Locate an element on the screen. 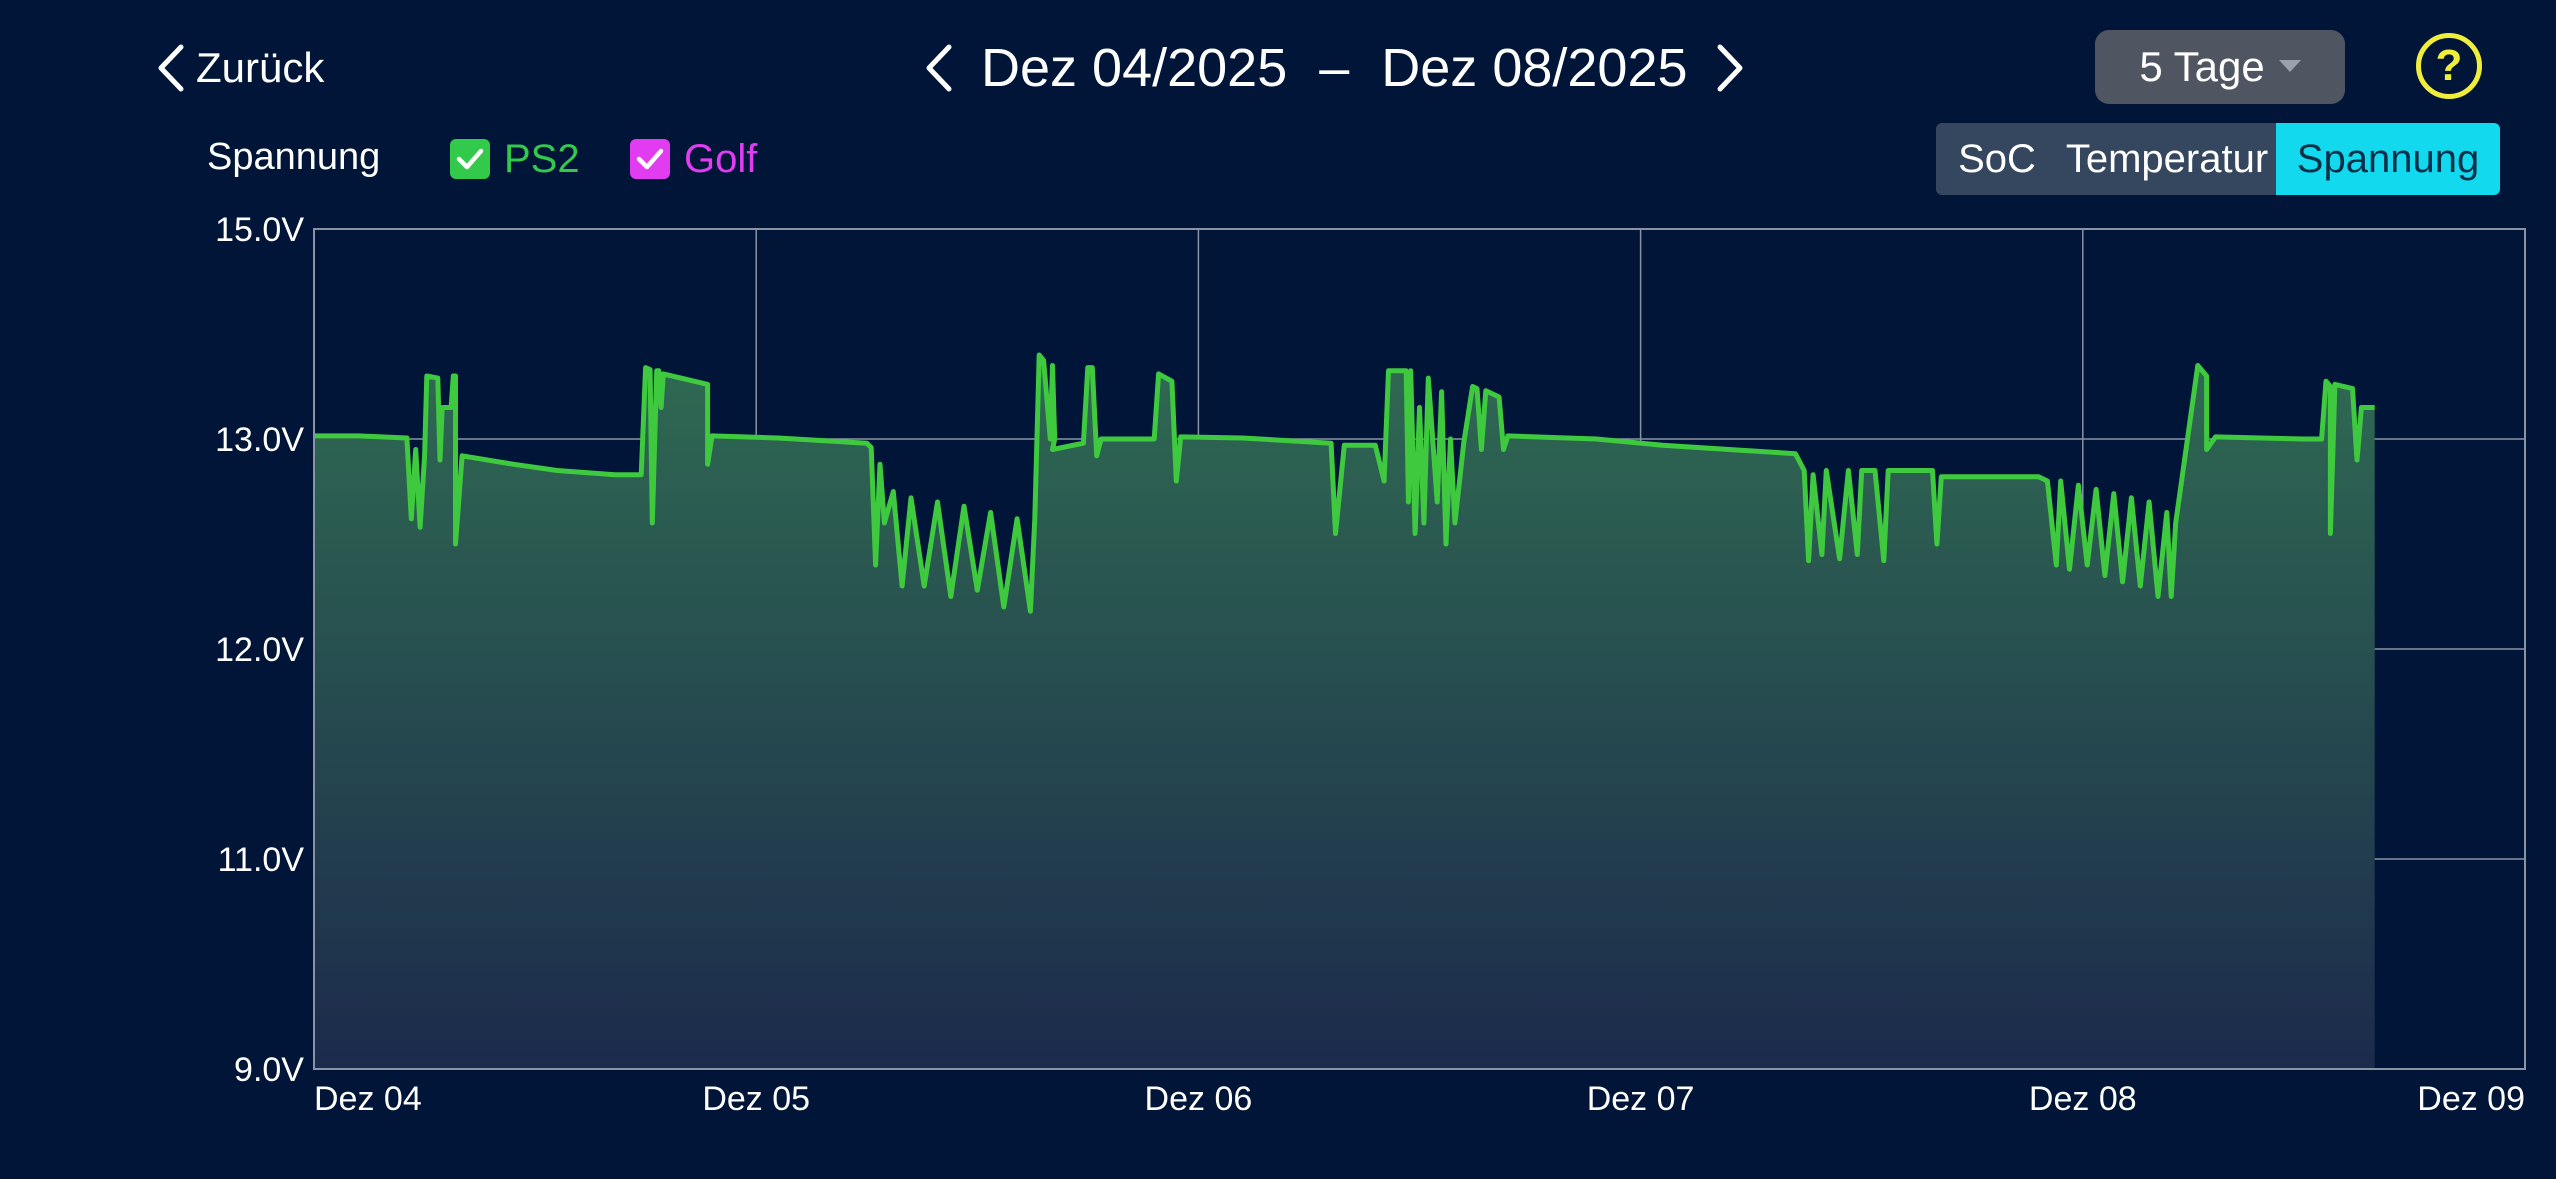  range-dropdown: 5 Tage is located at coordinates (2220, 67).